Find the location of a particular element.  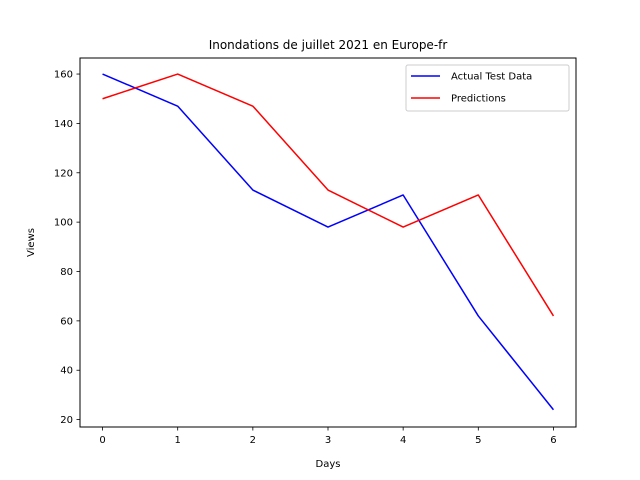

y-tick-label: 120 is located at coordinates (63, 173).